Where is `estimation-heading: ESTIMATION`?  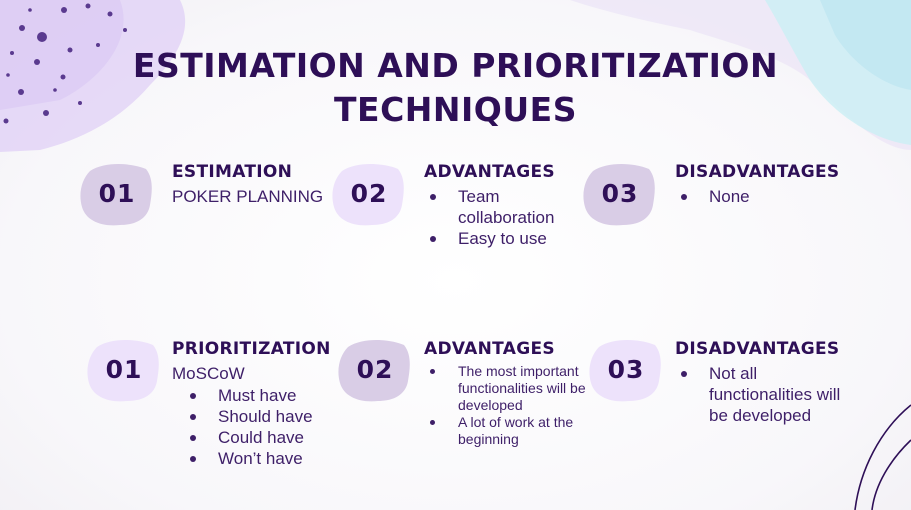
estimation-heading: ESTIMATION is located at coordinates (232, 172).